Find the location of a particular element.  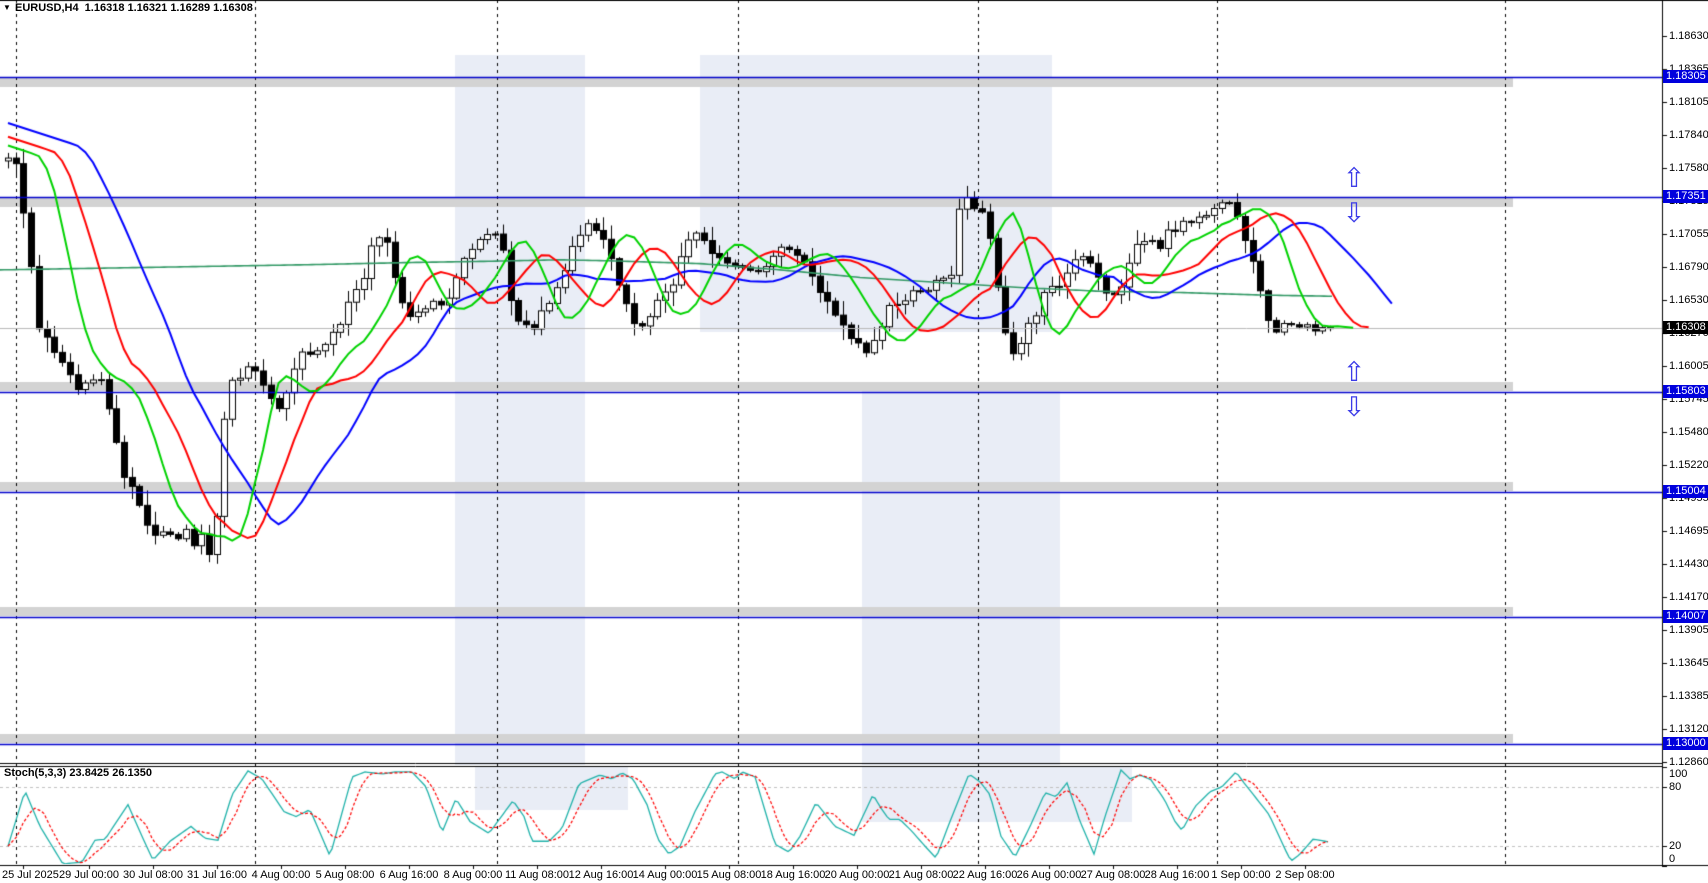

sr-price-label: 1.15803 is located at coordinates (1685, 391).